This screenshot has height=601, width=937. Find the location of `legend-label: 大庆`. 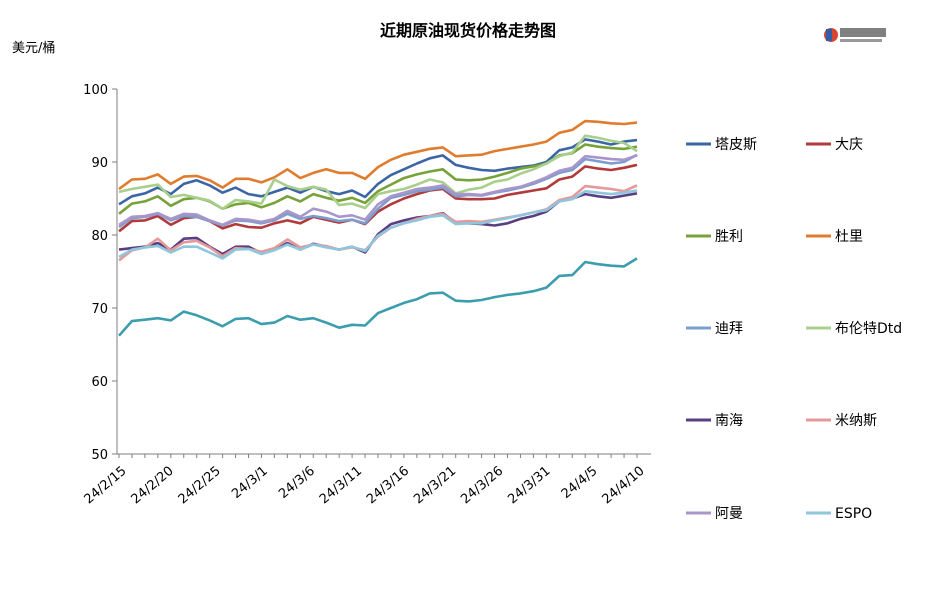

legend-label: 大庆 is located at coordinates (849, 145).